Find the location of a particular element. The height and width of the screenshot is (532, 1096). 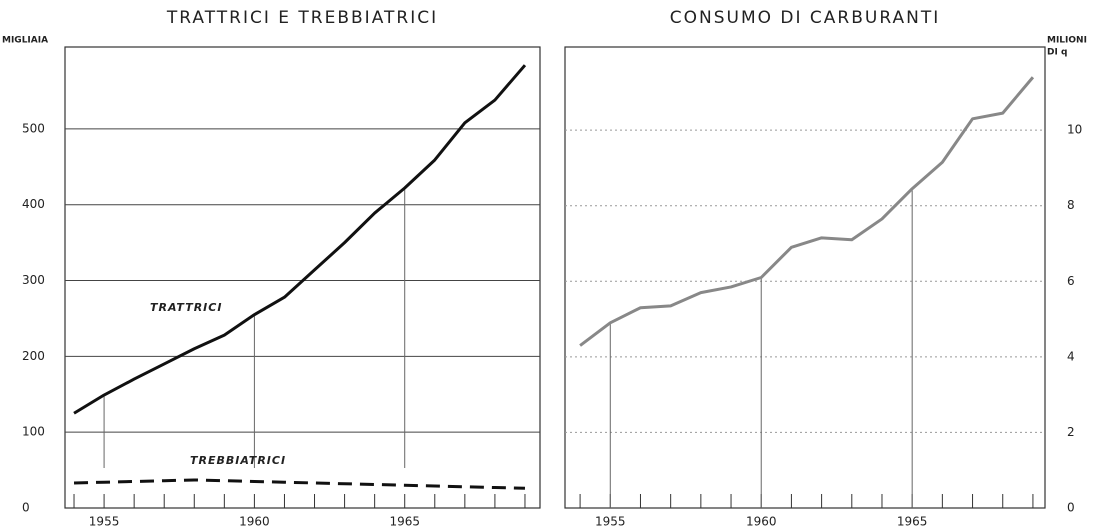

y-tick-label: 500 is located at coordinates (33, 128).